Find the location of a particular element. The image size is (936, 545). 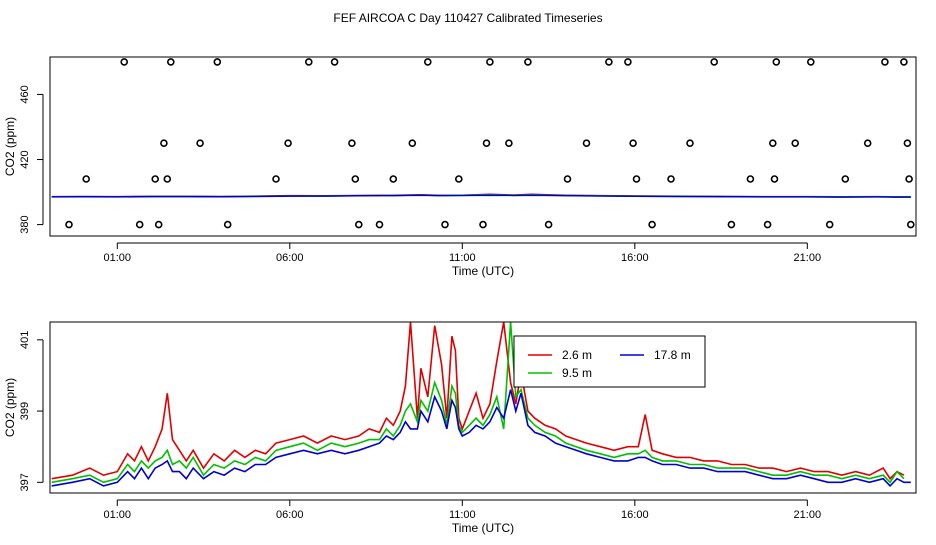

series-line-17-8-m is located at coordinates (481, 196).